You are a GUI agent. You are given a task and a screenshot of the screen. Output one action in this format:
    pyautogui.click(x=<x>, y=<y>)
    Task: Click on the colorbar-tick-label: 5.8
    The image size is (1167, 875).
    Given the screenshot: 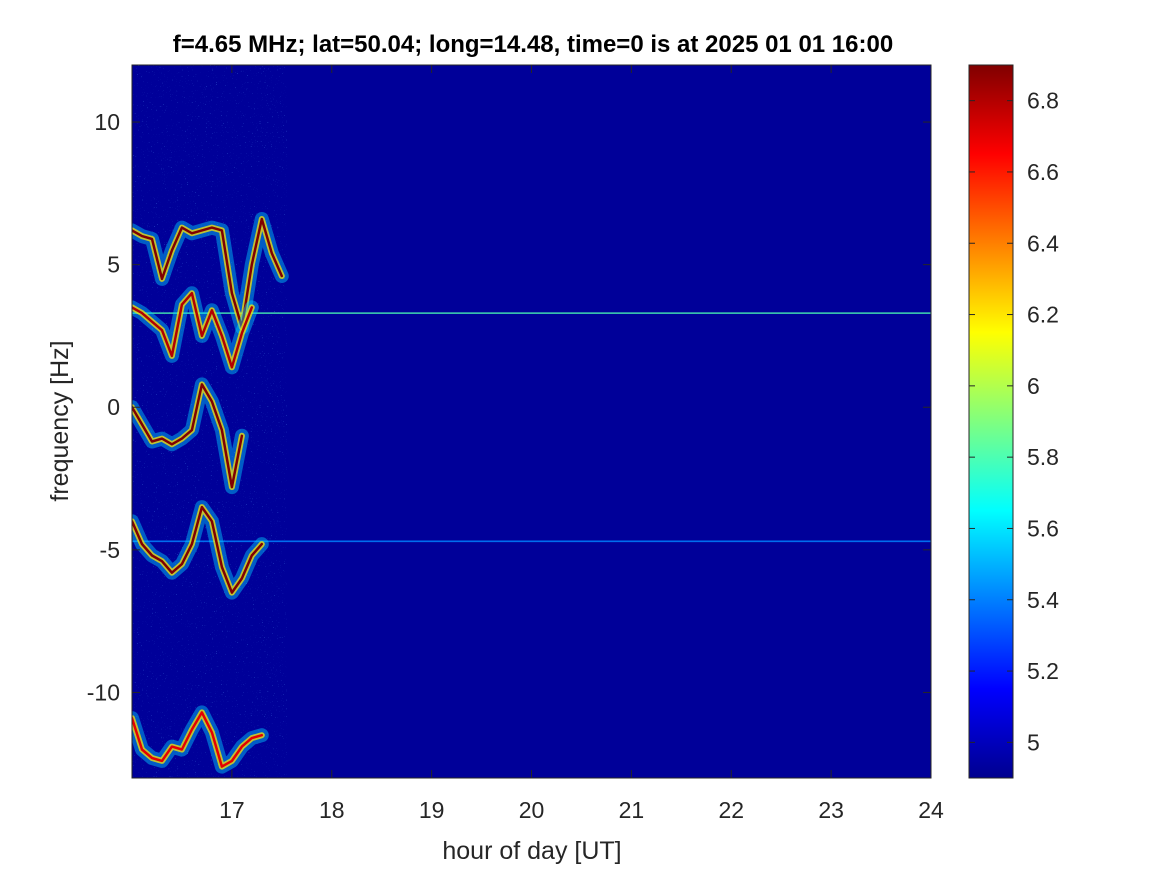 What is the action you would take?
    pyautogui.click(x=1043, y=457)
    